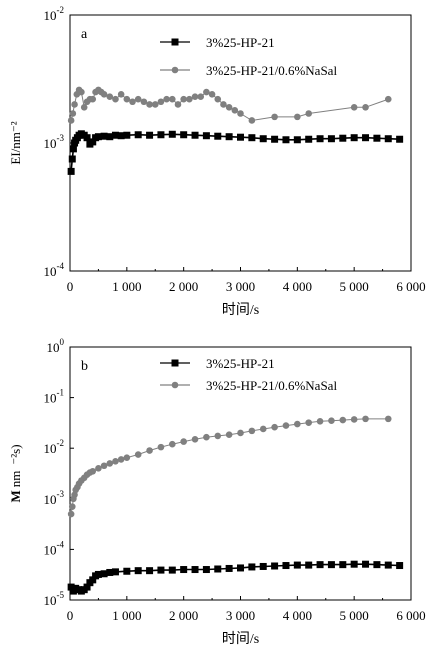 The width and height of the screenshot is (445, 658). What do you see at coordinates (54, 397) in the screenshot?
I see `y-tick-label: 10⁻¹` at bounding box center [54, 397].